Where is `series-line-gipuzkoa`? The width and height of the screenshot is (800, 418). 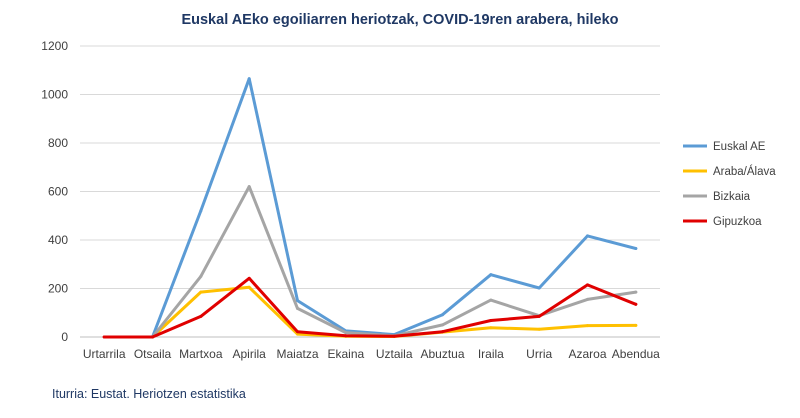 series-line-gipuzkoa is located at coordinates (370, 307).